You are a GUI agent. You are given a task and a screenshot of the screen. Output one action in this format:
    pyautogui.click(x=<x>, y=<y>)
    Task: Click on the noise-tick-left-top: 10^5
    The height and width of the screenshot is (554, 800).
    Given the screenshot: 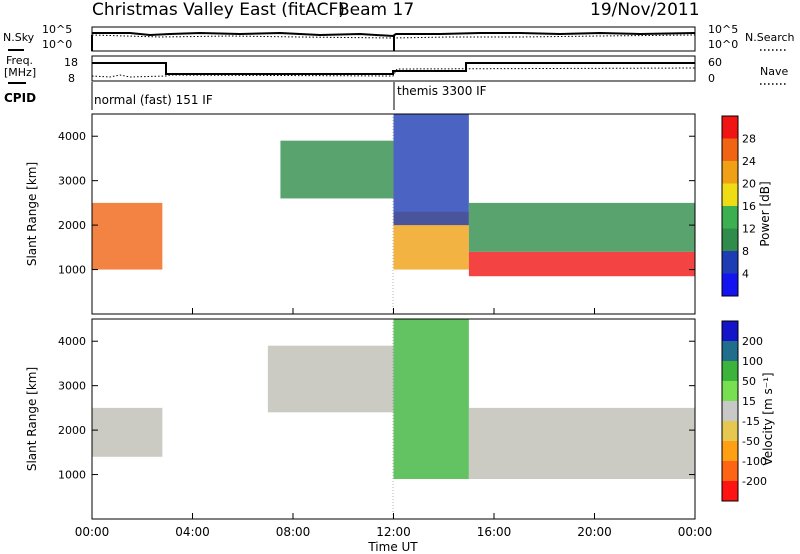 What is the action you would take?
    pyautogui.click(x=57, y=29)
    